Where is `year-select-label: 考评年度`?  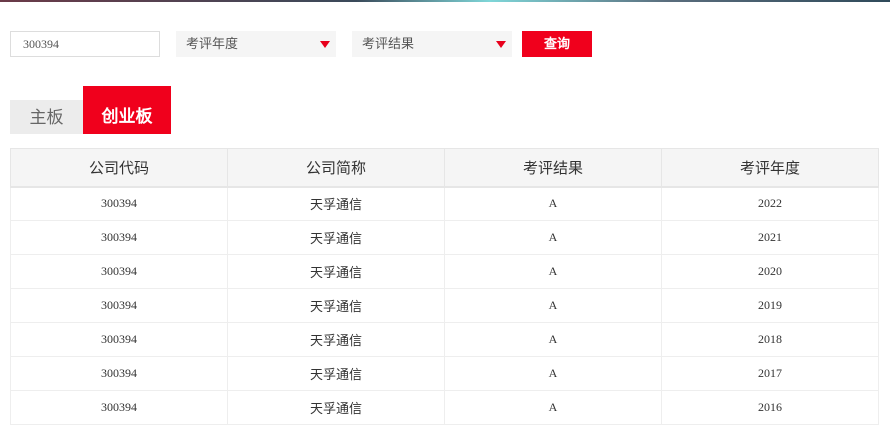
year-select-label: 考评年度 is located at coordinates (212, 43).